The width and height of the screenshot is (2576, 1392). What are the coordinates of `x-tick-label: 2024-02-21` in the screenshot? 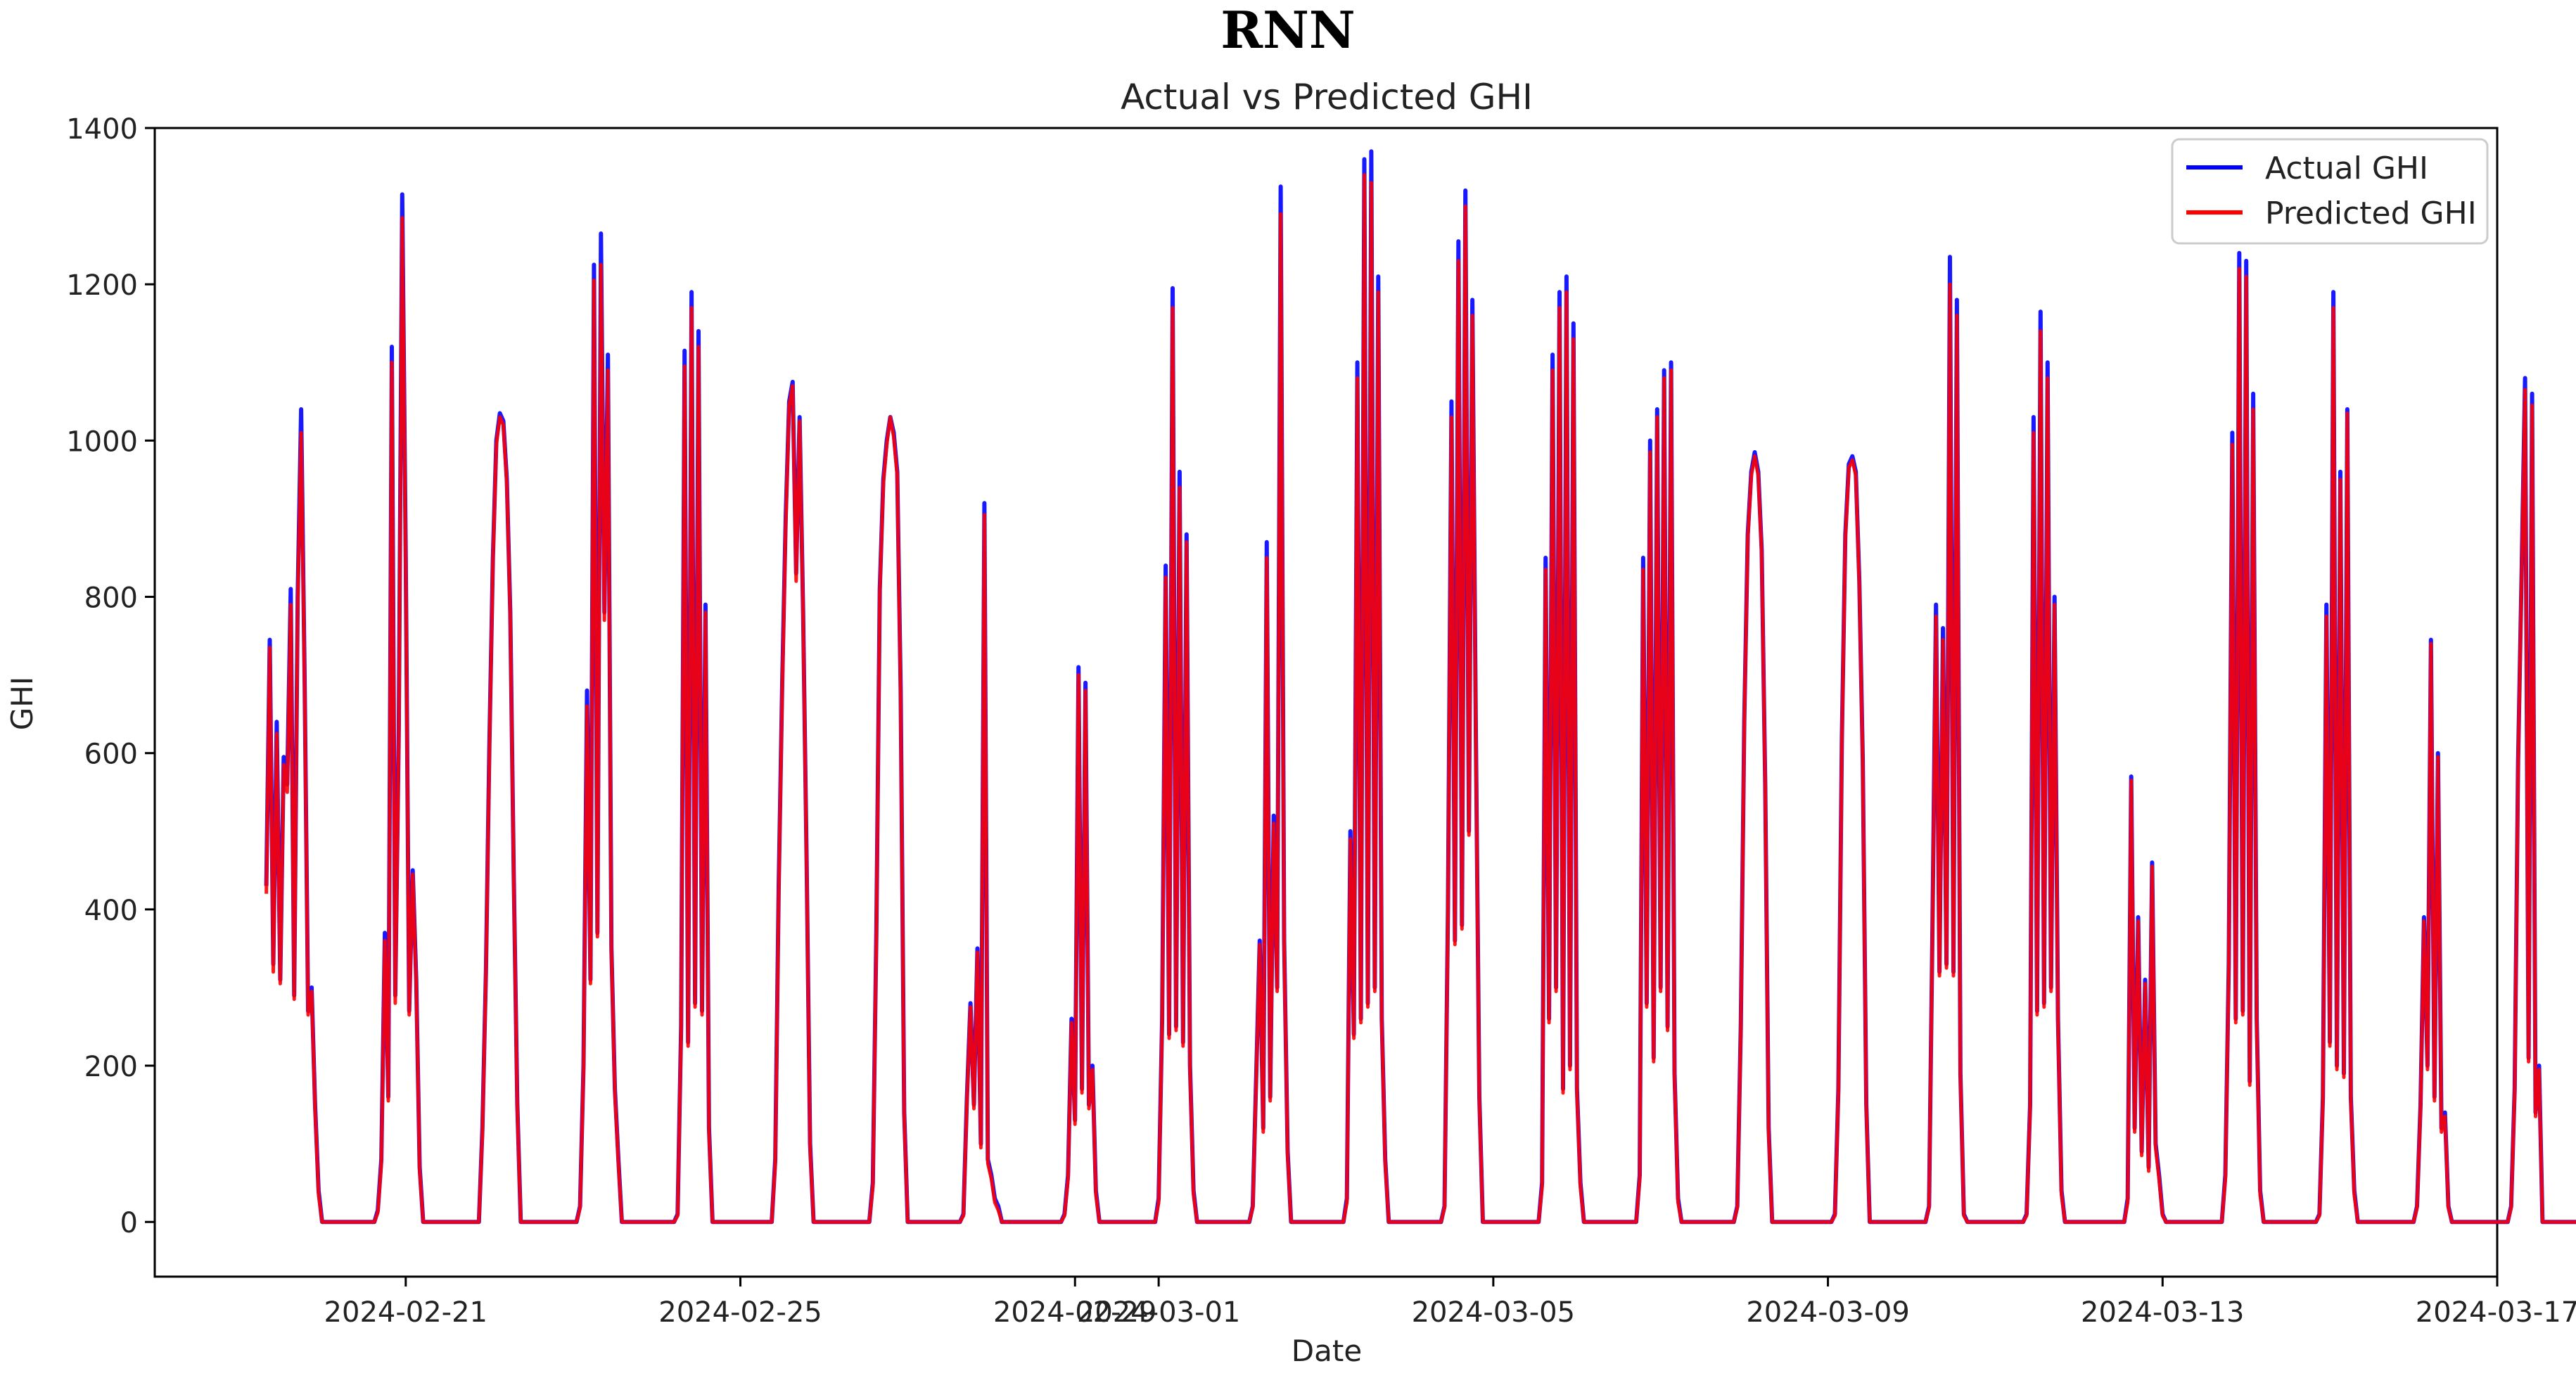 It's located at (405, 1312).